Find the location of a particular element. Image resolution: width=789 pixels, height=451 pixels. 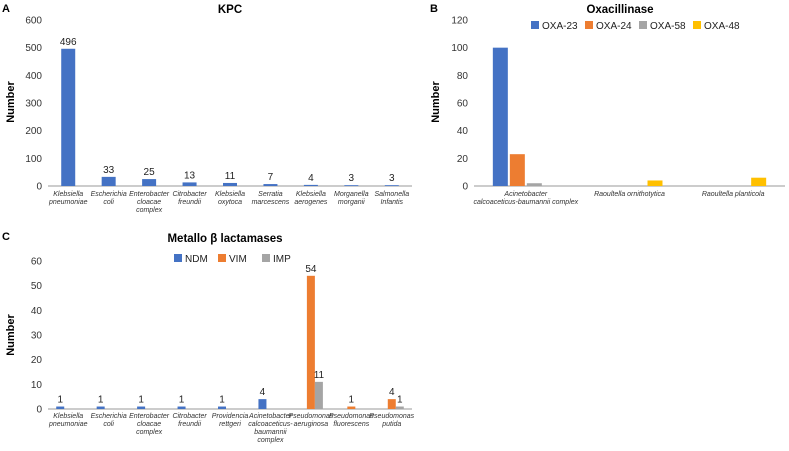

chart-title-oxacillinase: Oxacillinase is located at coordinates (619, 10).